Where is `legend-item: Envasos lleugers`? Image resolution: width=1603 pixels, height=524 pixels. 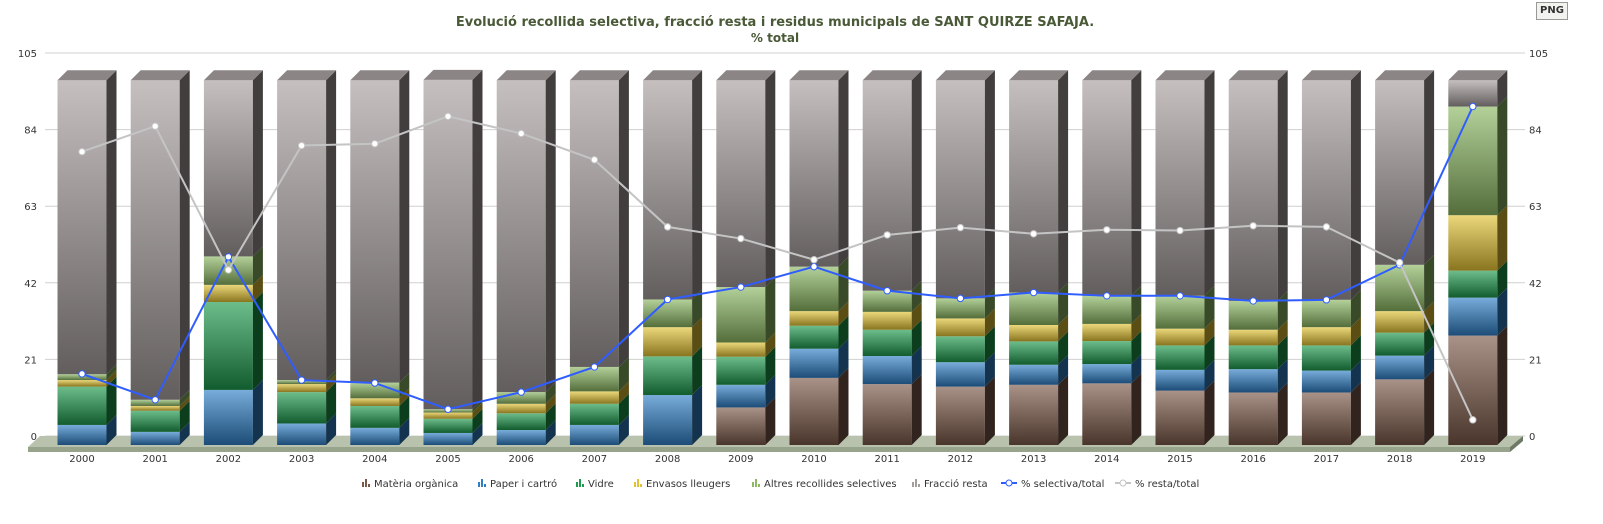 legend-item: Envasos lleugers is located at coordinates (682, 484).